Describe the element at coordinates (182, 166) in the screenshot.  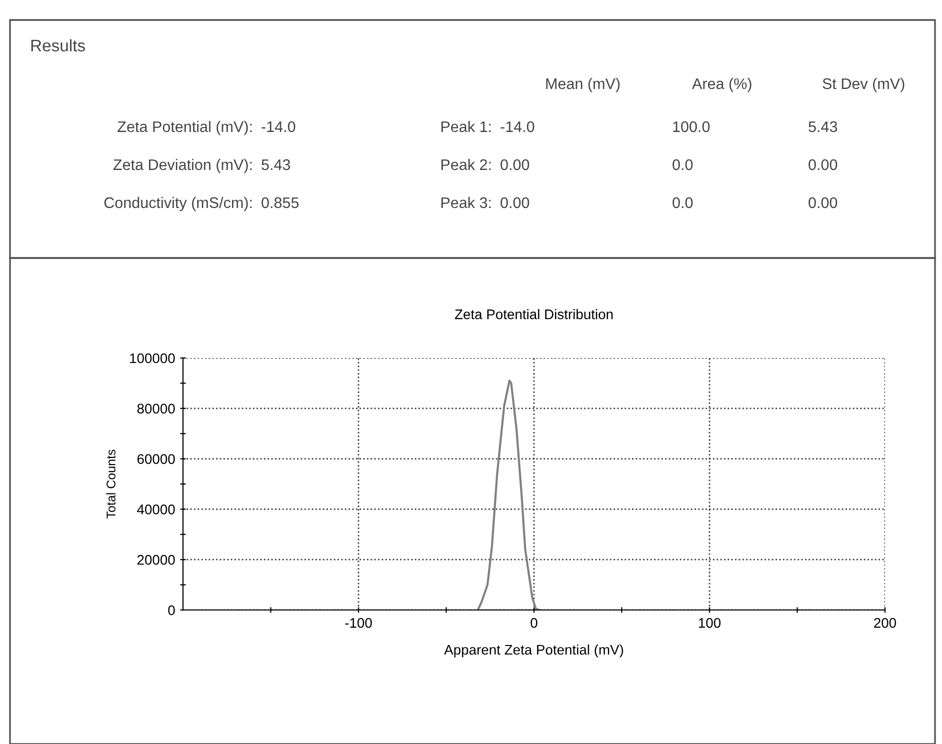
I see `text: Zeta Deviation (mV):` at that location.